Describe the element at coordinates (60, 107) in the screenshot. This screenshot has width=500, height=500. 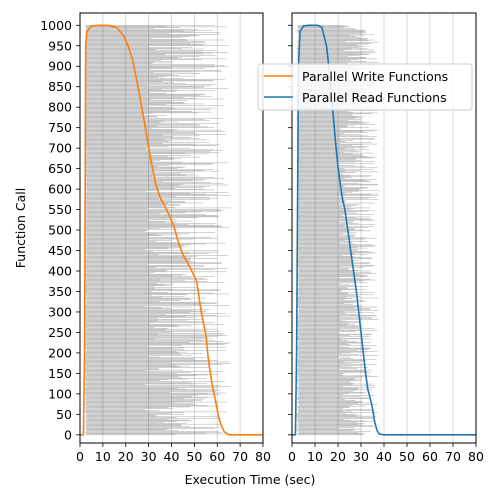
I see `y-tick-label: 800` at that location.